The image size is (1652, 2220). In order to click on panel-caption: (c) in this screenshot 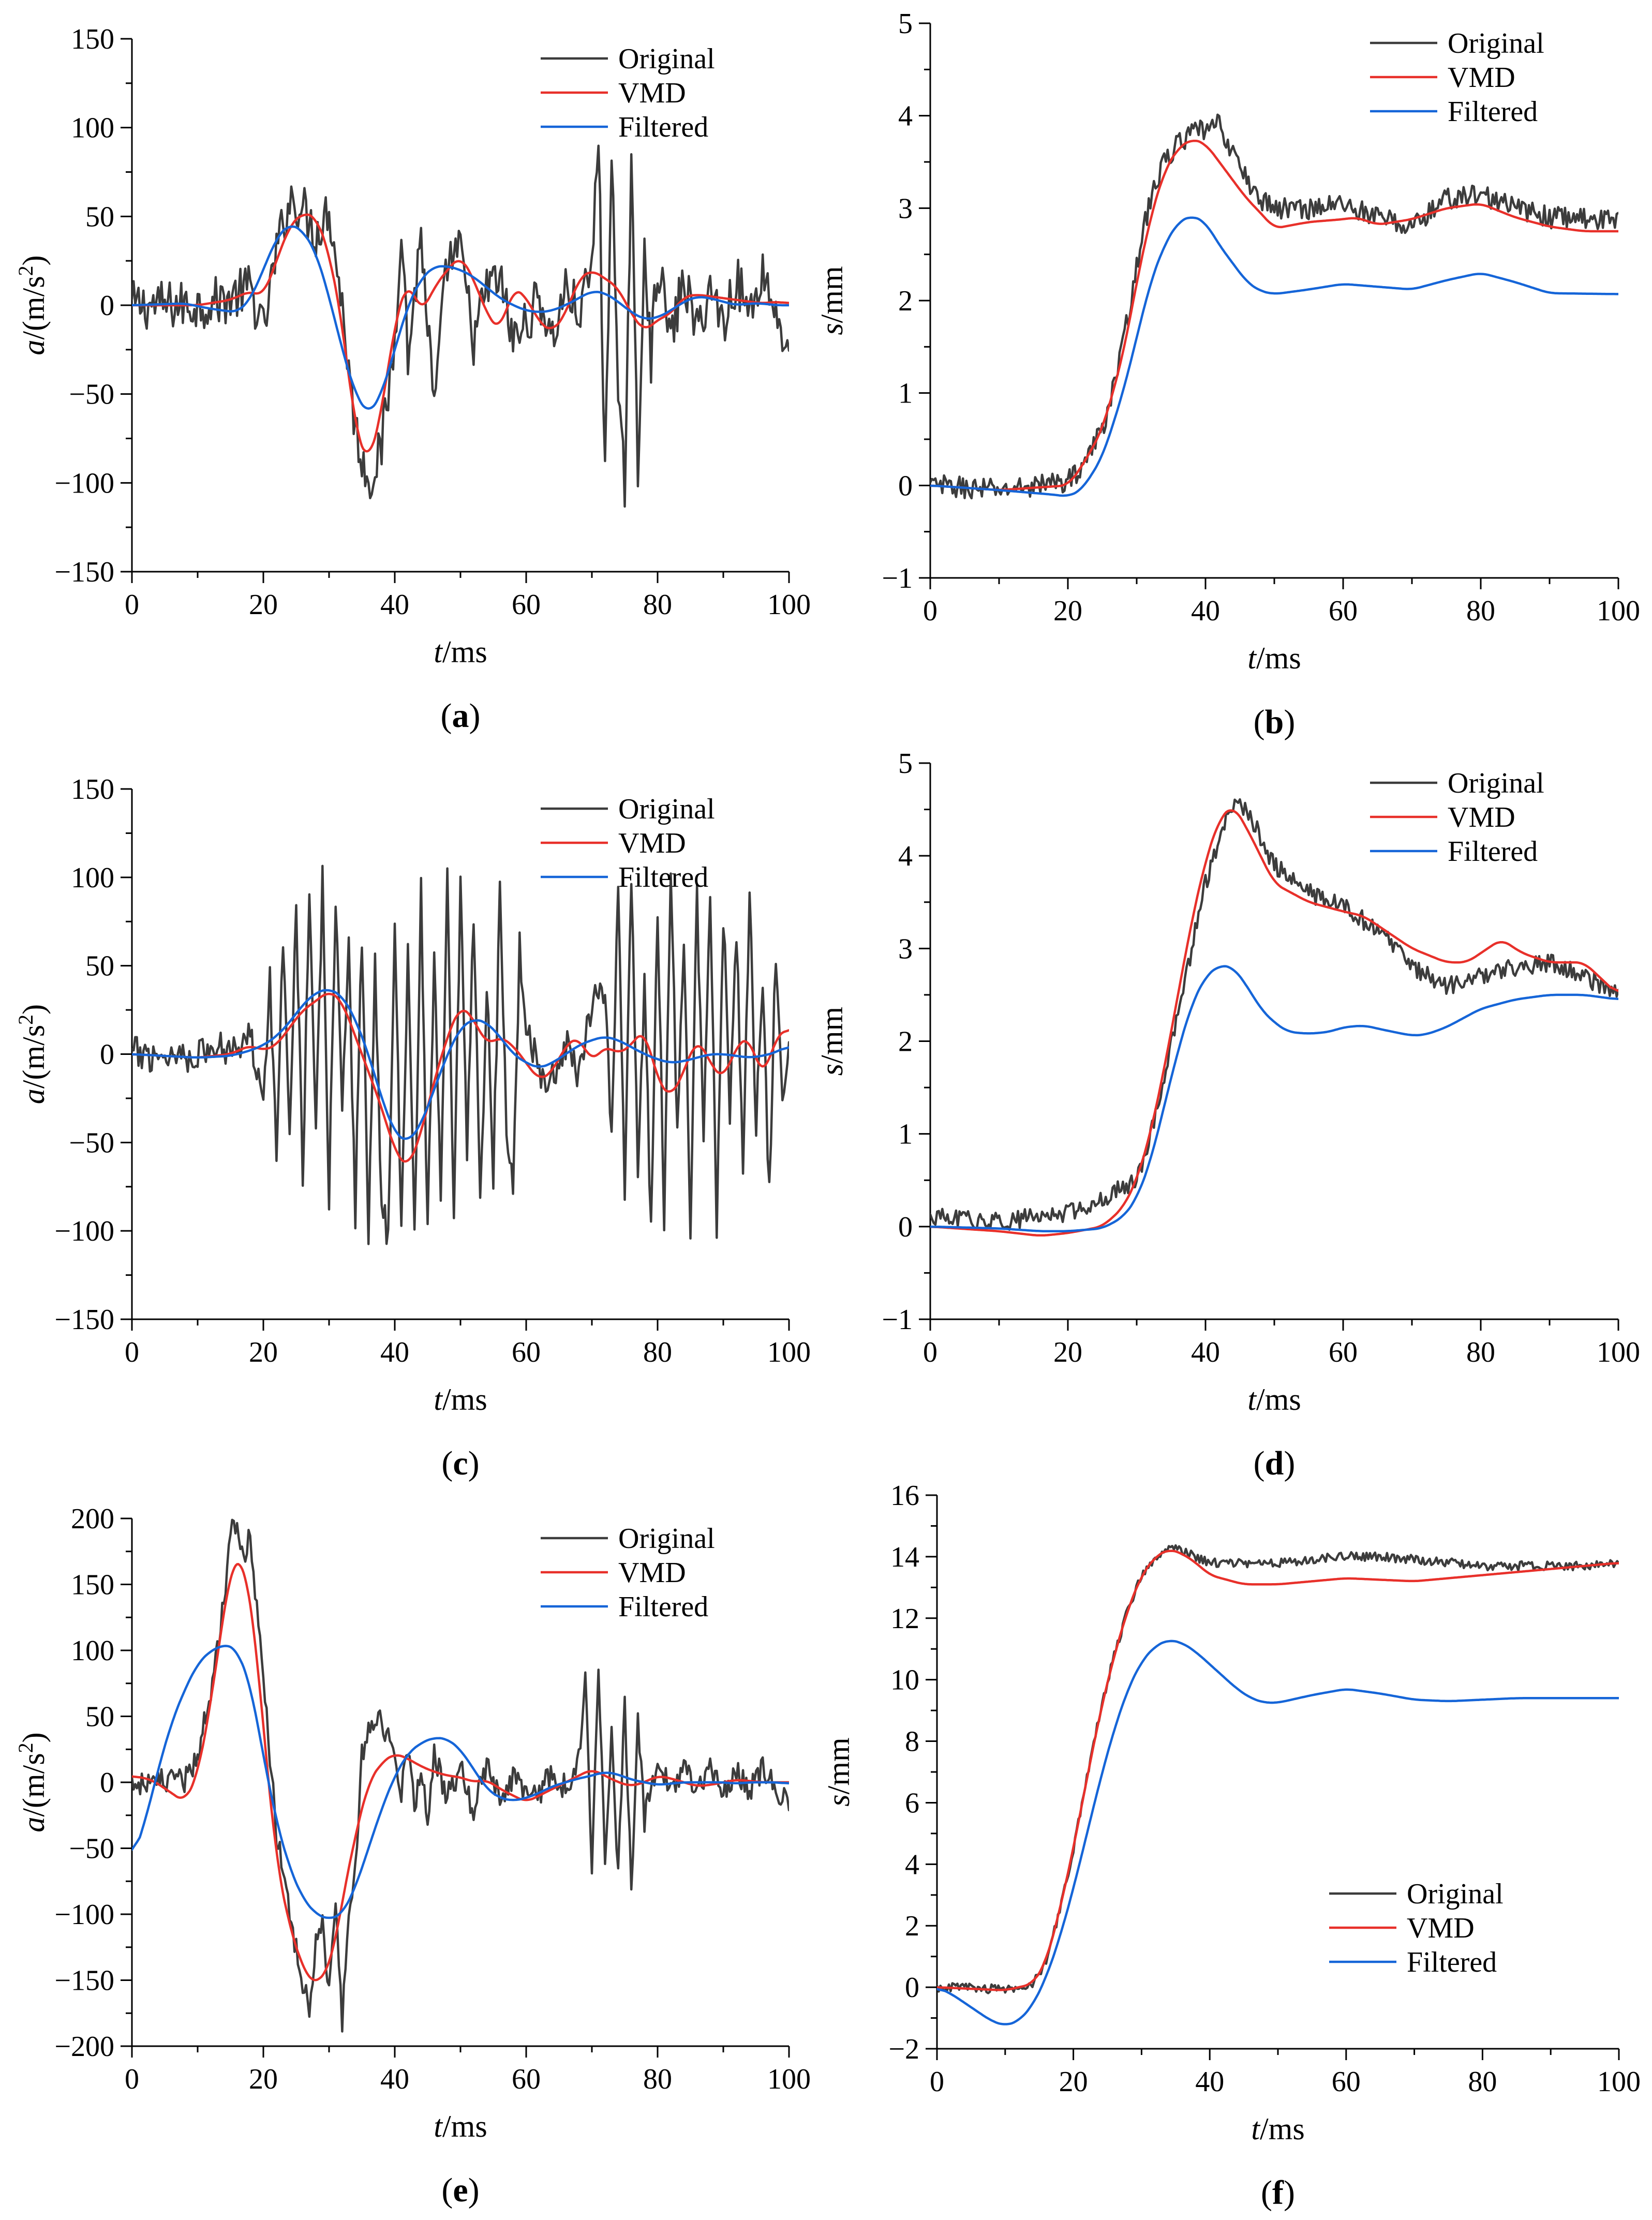, I will do `click(460, 1463)`.